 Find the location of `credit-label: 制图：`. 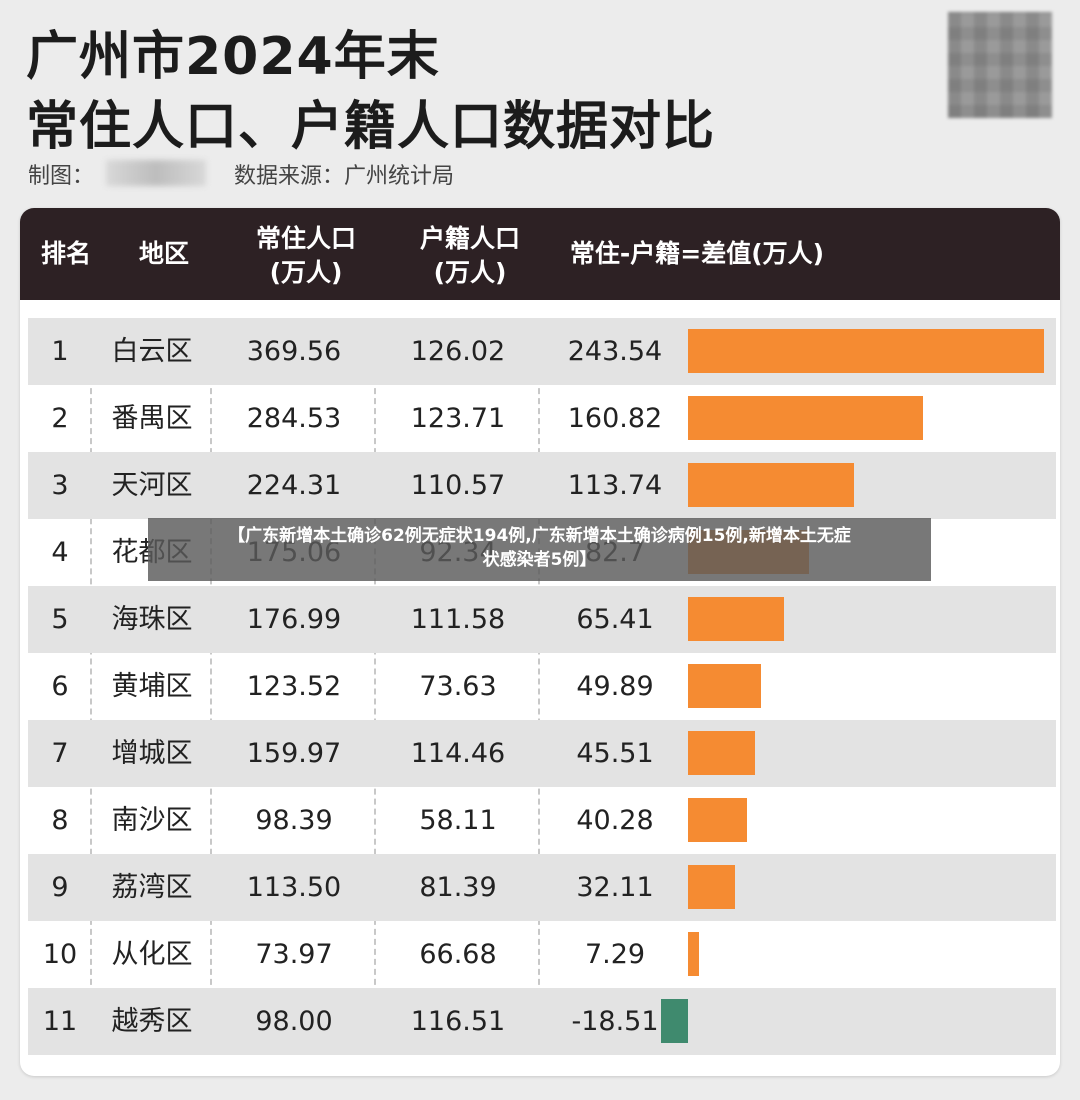

credit-label: 制图： is located at coordinates (61, 176).